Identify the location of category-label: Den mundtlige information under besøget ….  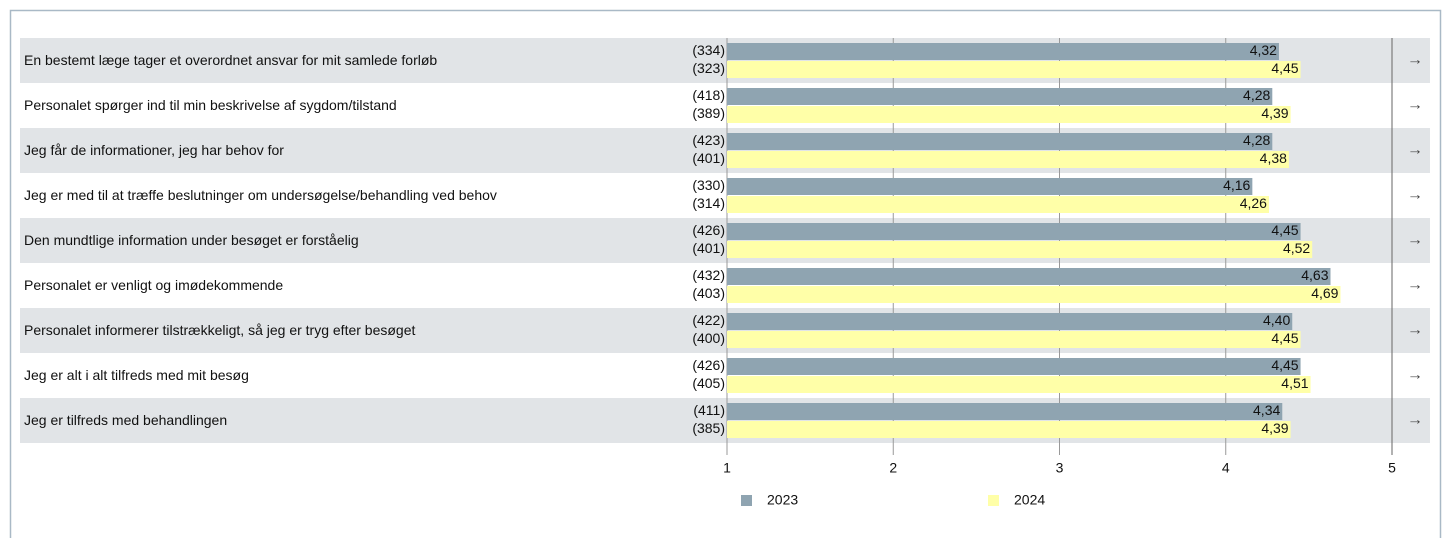
(191, 240).